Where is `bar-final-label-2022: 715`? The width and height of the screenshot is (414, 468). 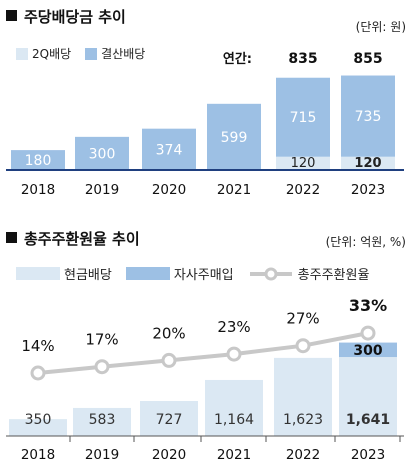
bar-final-label-2022: 715 is located at coordinates (303, 118).